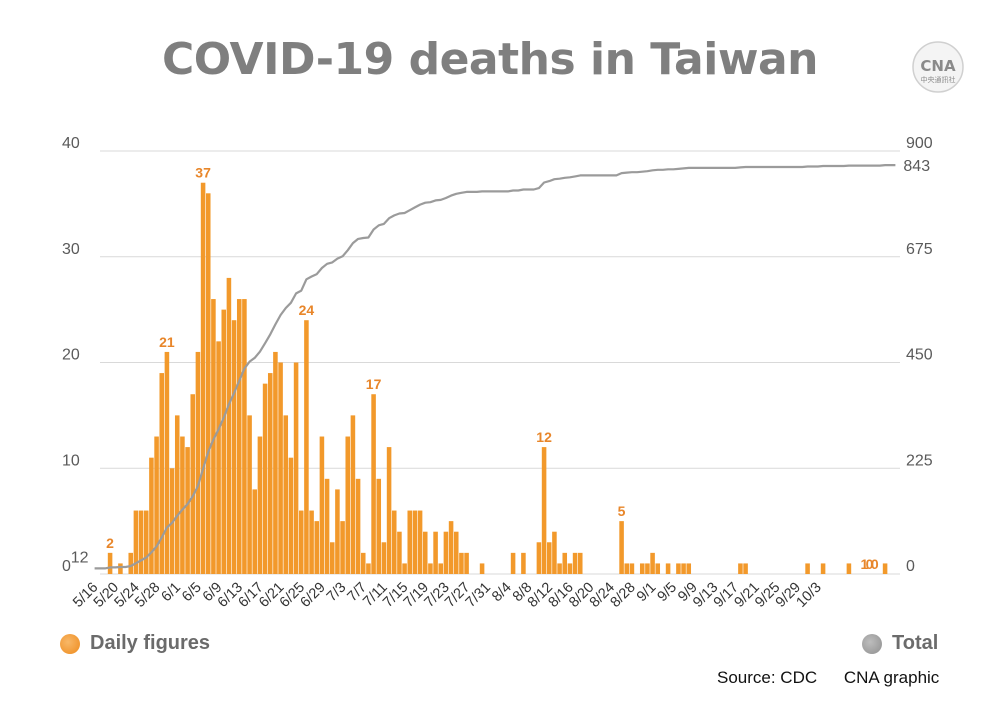 This screenshot has width=1000, height=706. I want to click on daily-data-label: 37, so click(203, 173).